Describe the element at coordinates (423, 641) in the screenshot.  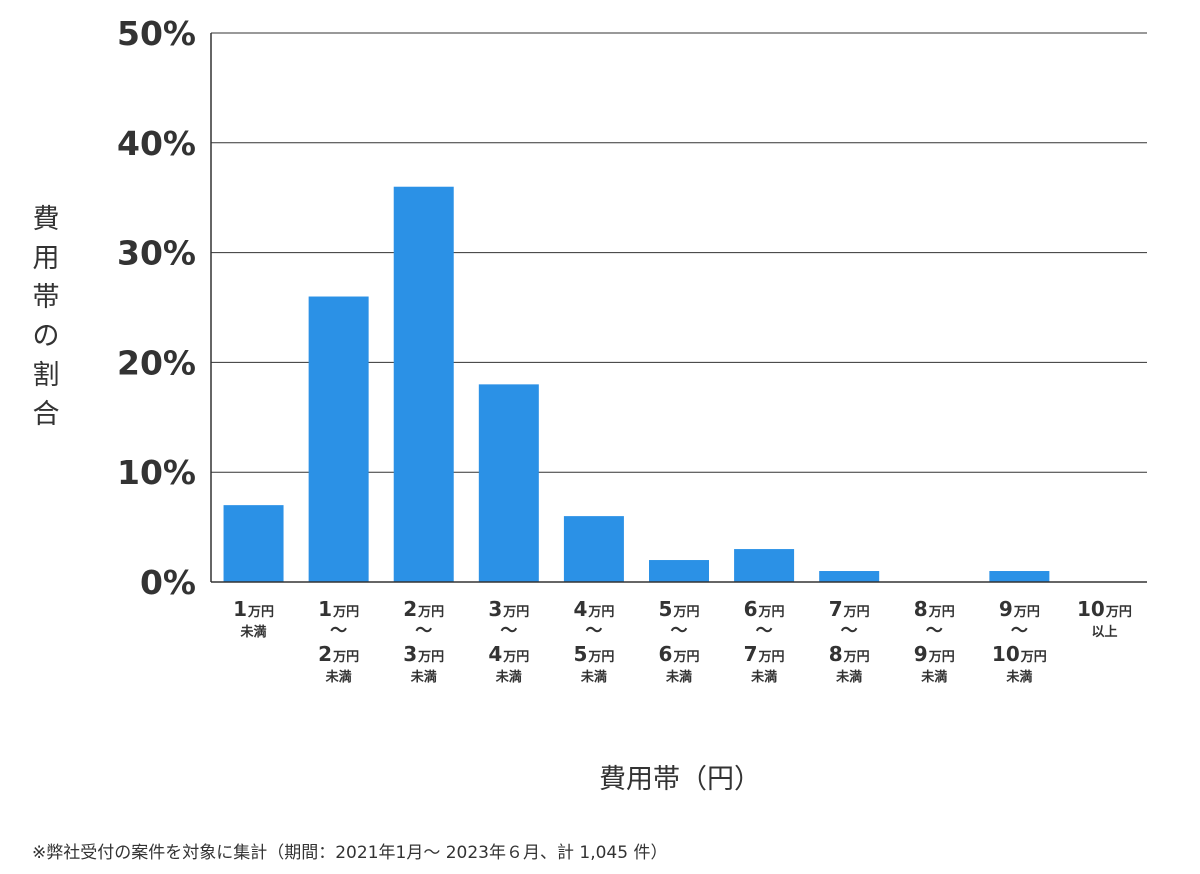
I see `x-tick-label: 2万円〜 3万円未満` at that location.